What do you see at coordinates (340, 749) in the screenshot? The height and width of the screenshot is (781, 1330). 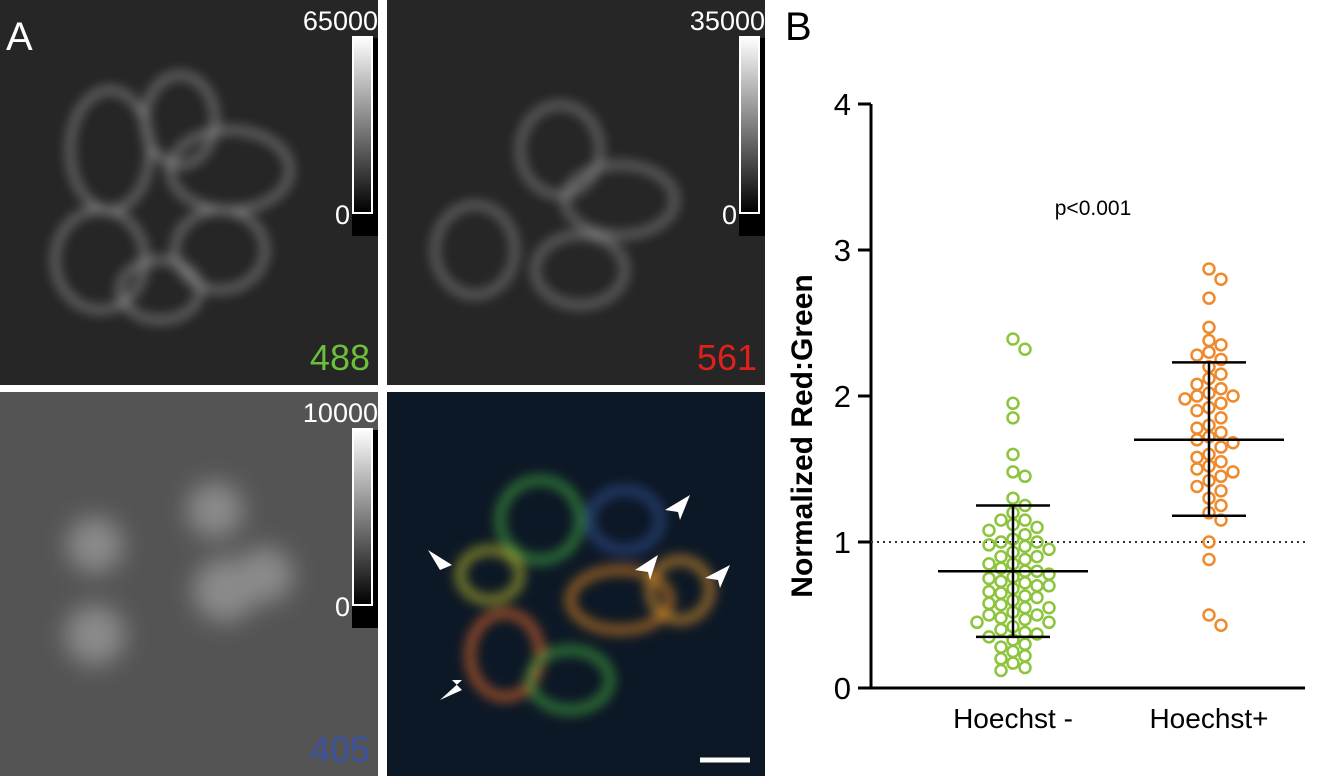 I see `channel-label: 405` at bounding box center [340, 749].